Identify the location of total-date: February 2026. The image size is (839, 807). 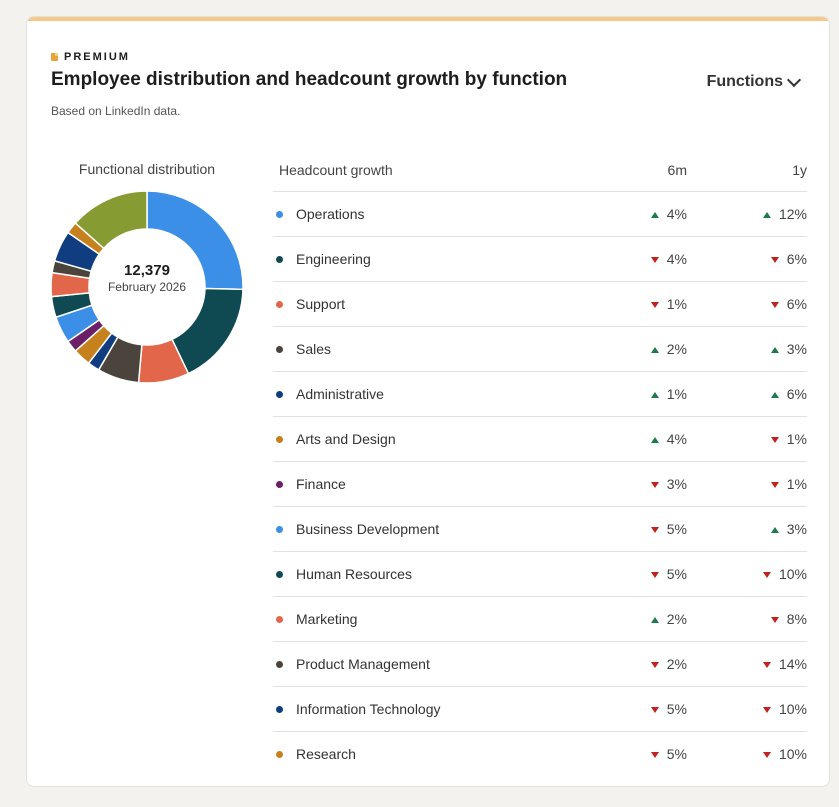
(147, 287).